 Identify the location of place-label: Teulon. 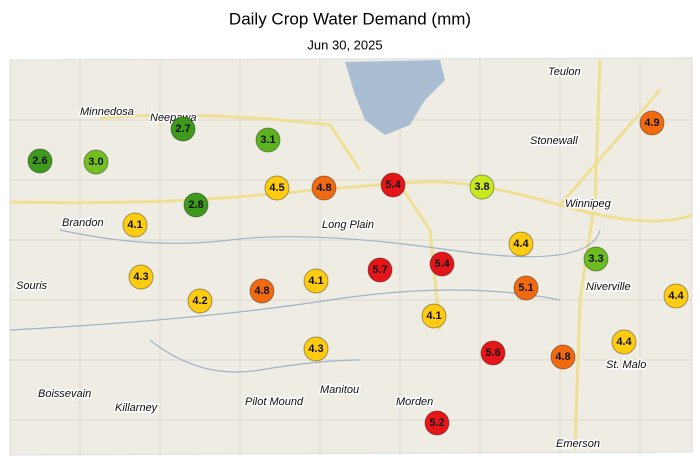
(564, 72).